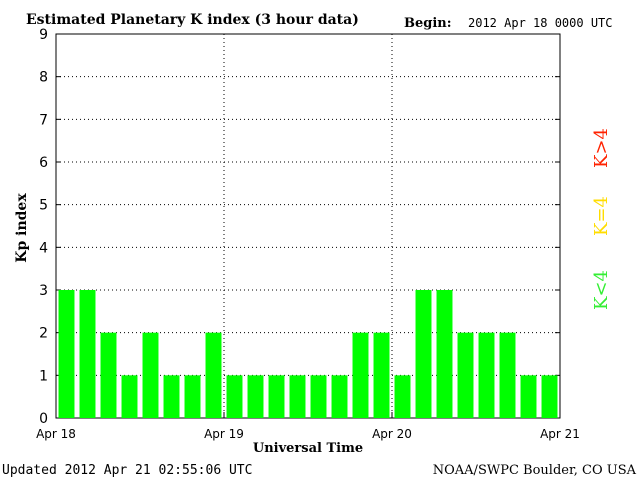 The width and height of the screenshot is (640, 480). Describe the element at coordinates (43, 206) in the screenshot. I see `y-tick-label: 5` at that location.